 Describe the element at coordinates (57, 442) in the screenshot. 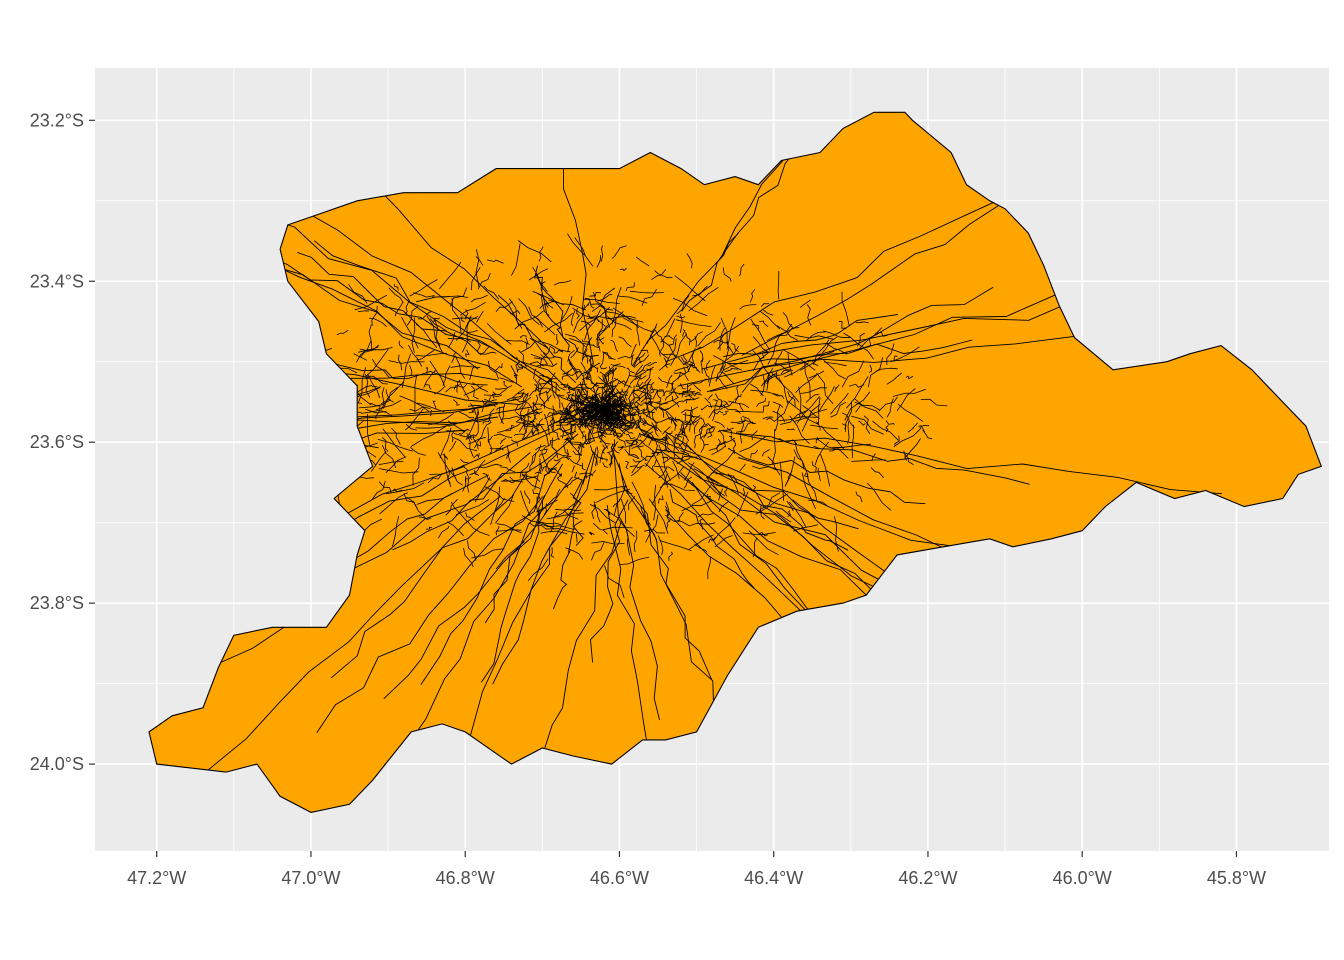

I see `y-tick-label: 23.6°S` at that location.